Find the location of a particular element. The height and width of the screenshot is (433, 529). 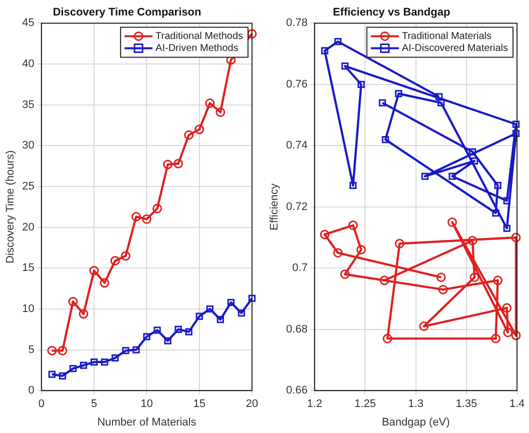

x-tick-label: 20 is located at coordinates (252, 404).